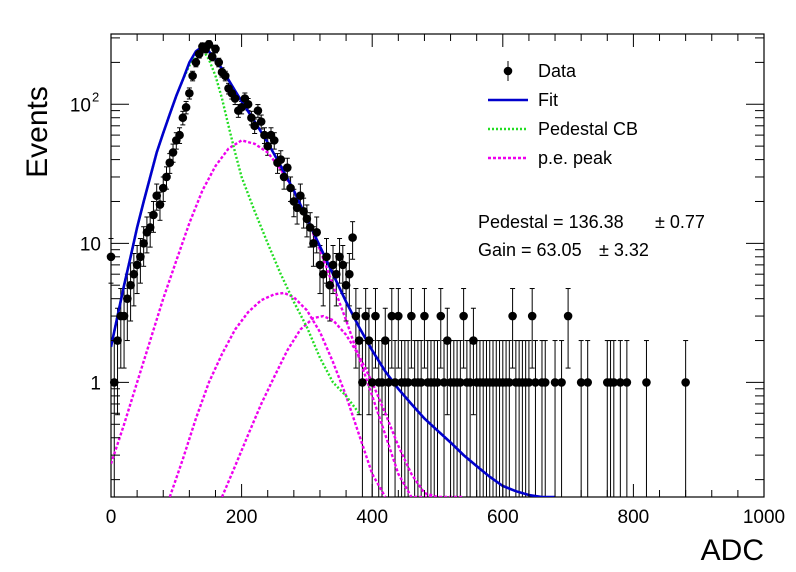  What do you see at coordinates (624, 250) in the screenshot?
I see `stats-gain-error: ± 3.32` at bounding box center [624, 250].